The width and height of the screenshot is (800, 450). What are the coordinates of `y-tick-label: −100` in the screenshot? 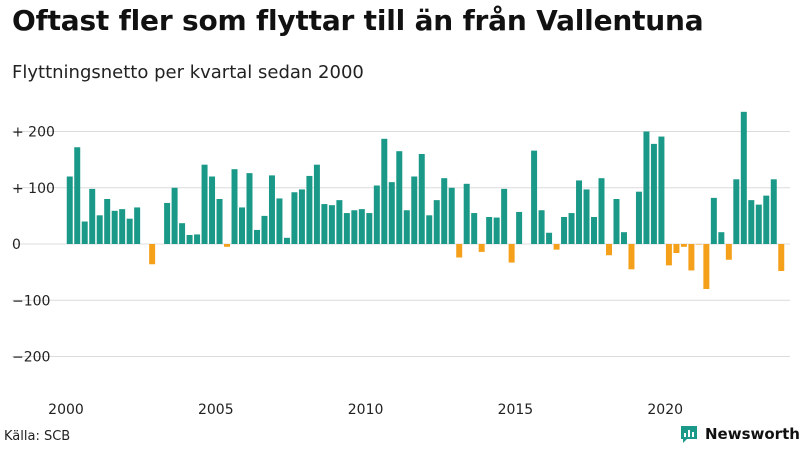 It's located at (31, 301).